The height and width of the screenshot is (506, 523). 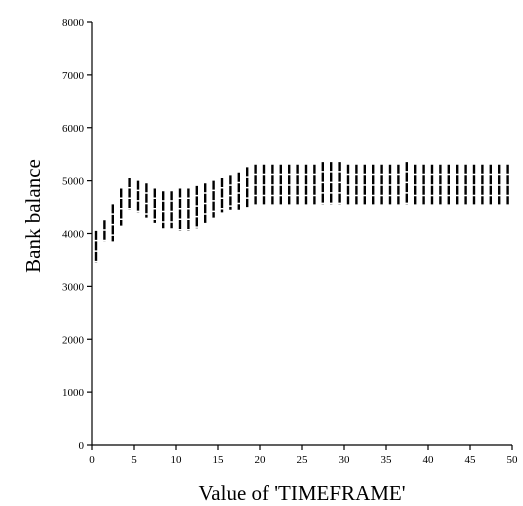 What do you see at coordinates (387, 460) in the screenshot?
I see `x-tick-label: 35` at bounding box center [387, 460].